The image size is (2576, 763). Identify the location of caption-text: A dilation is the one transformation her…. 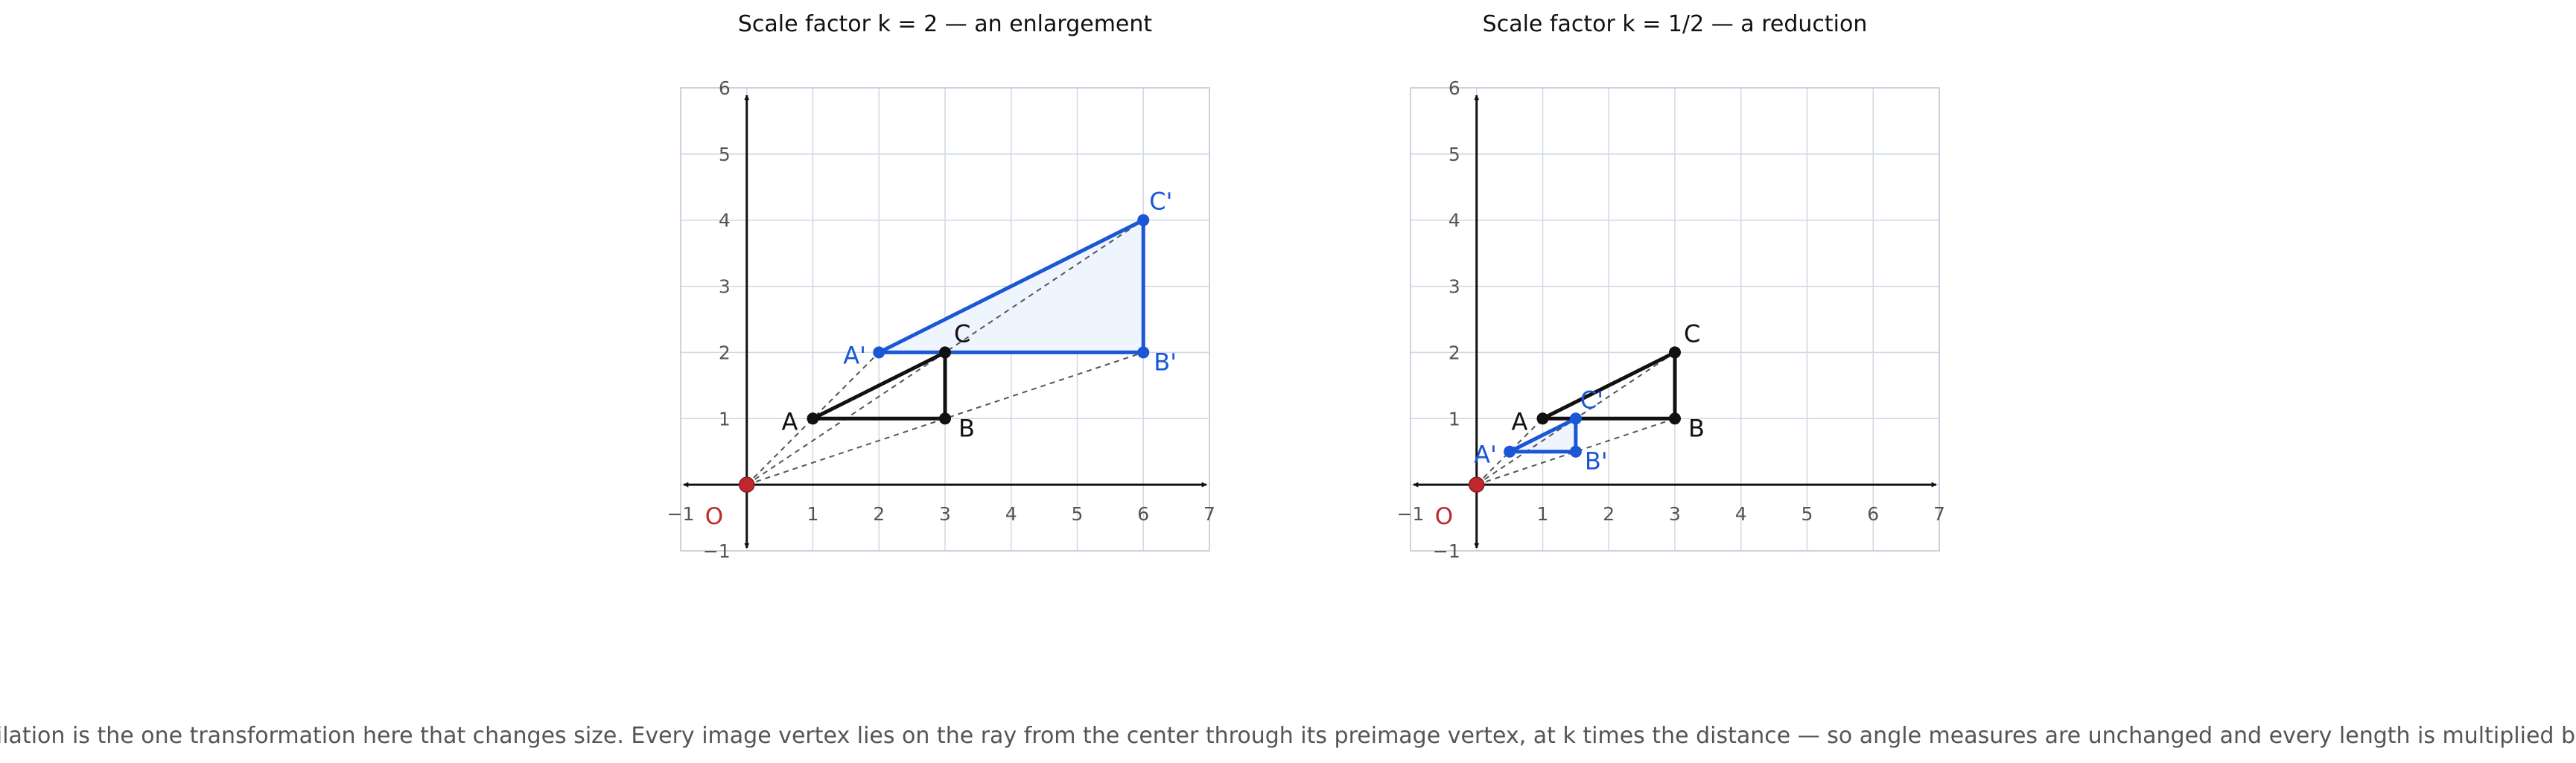
(1288, 736).